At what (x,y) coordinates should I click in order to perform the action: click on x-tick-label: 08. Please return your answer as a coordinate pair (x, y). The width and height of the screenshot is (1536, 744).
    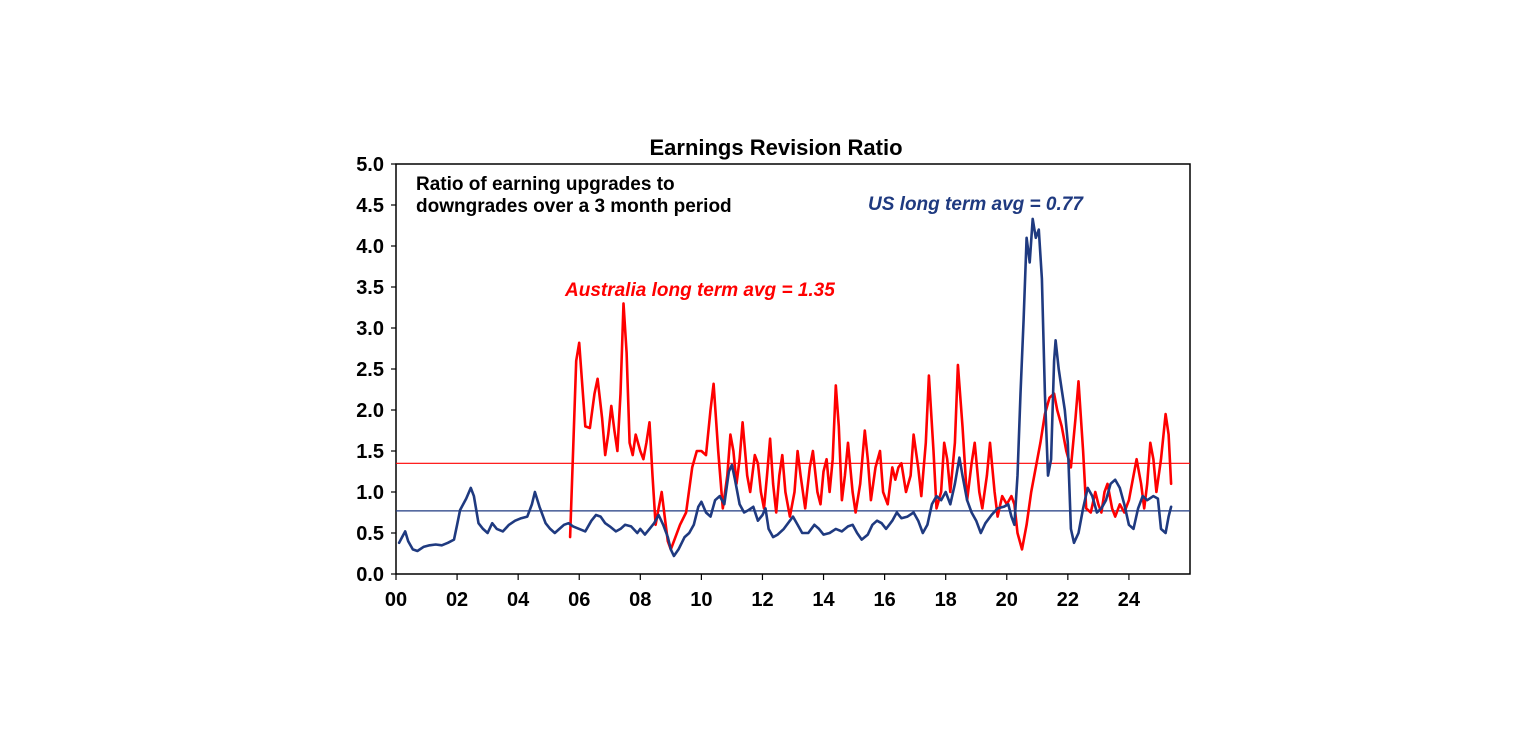
    Looking at the image, I should click on (640, 600).